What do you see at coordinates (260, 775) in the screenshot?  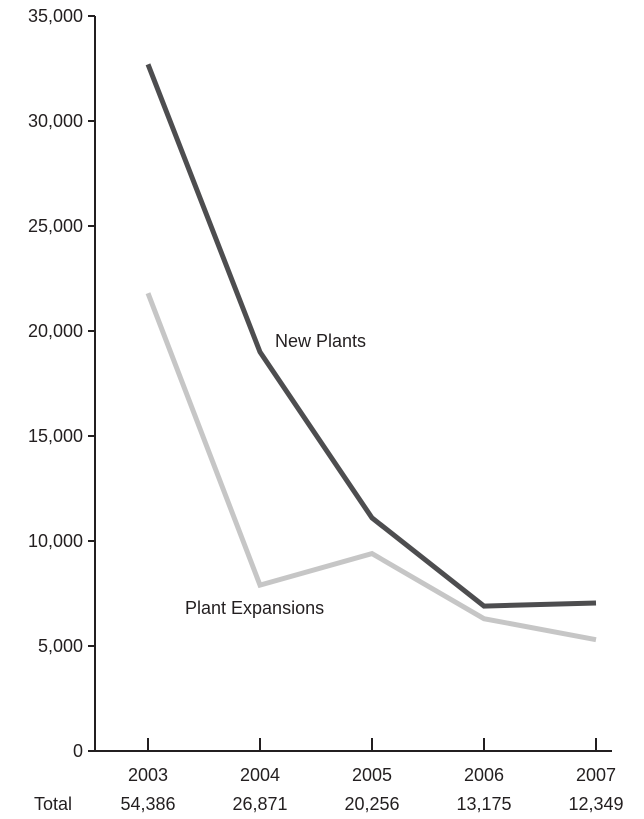 I see `x-tick-label: 2004` at bounding box center [260, 775].